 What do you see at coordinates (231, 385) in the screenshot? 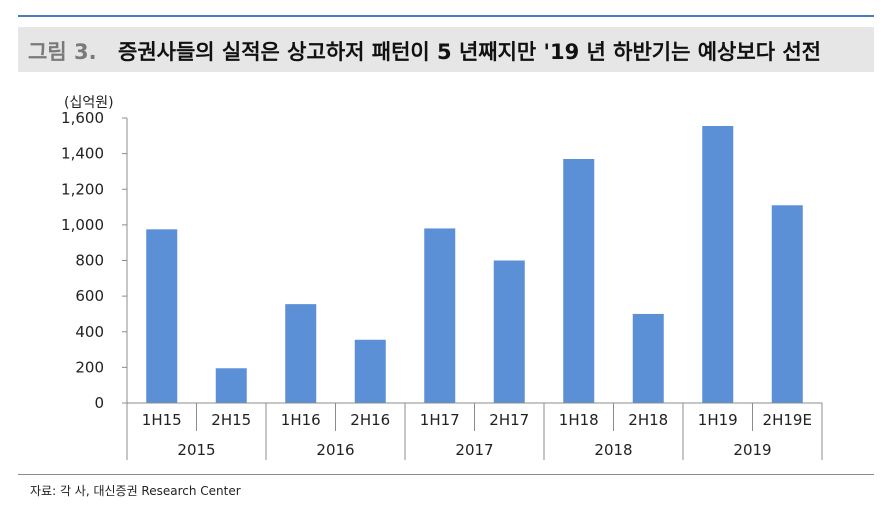
I see `bar-2H15` at bounding box center [231, 385].